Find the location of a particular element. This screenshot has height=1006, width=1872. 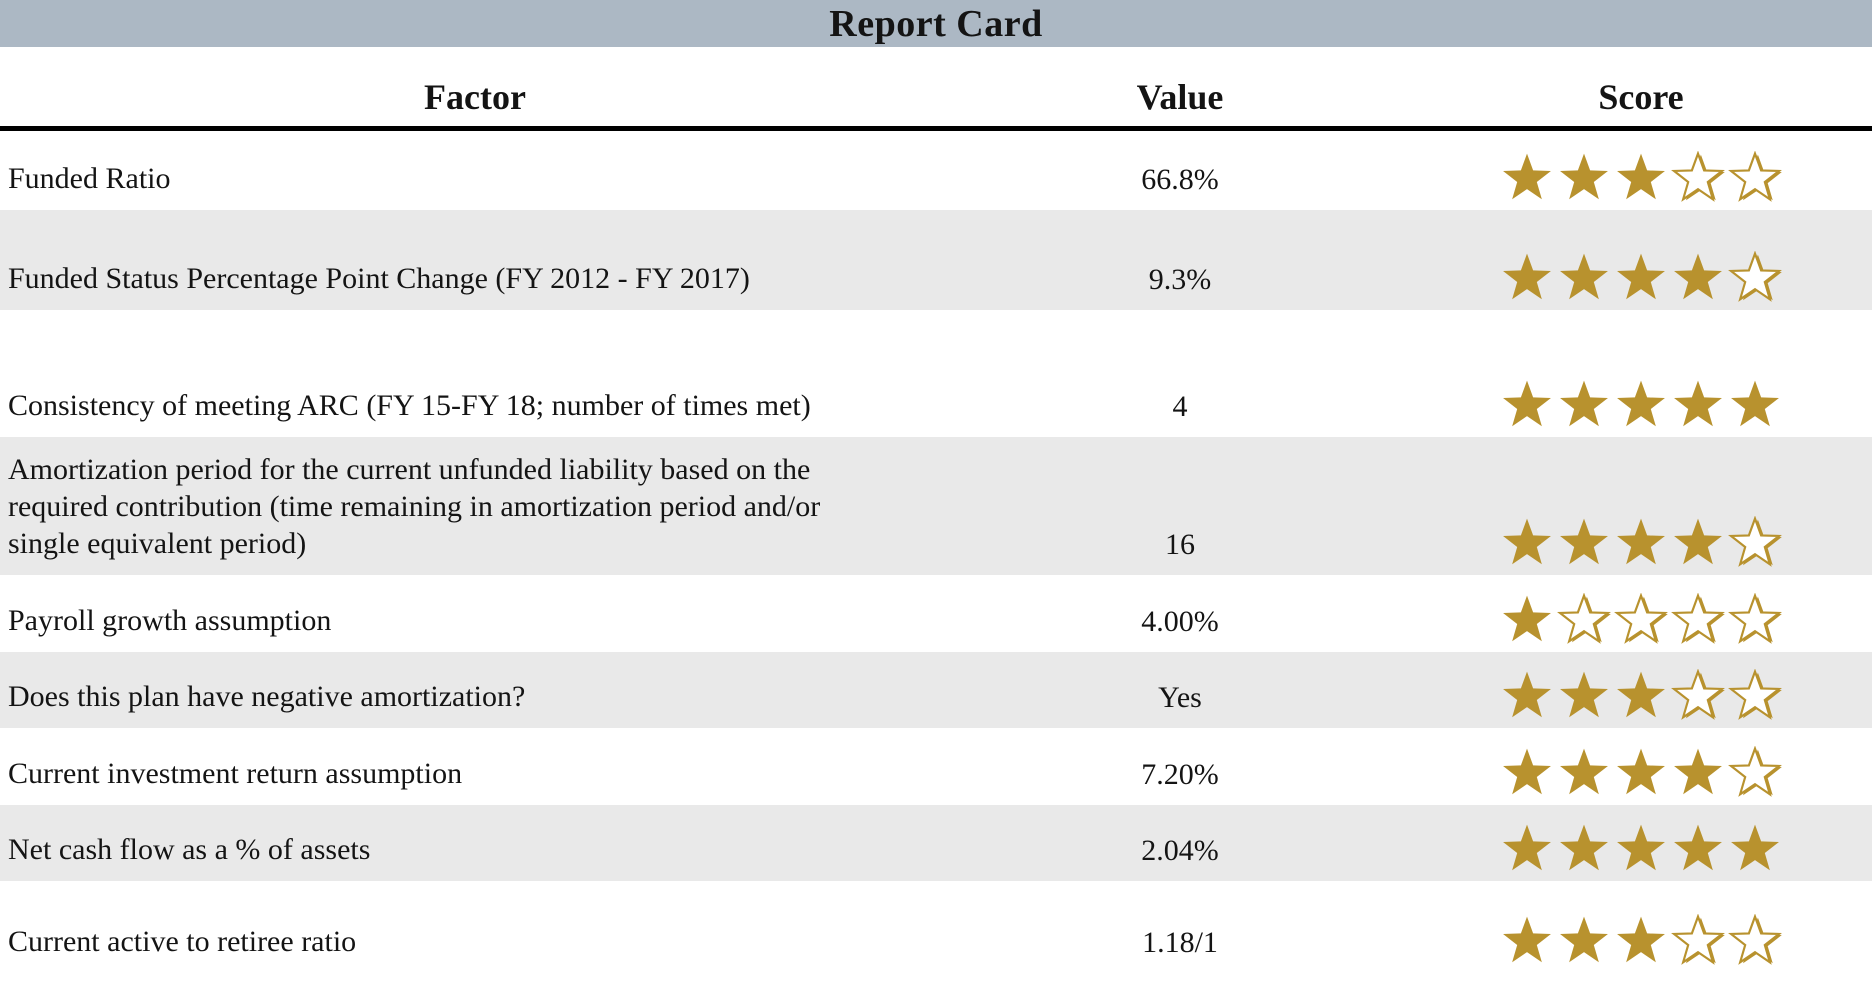

value-cell: 4.00% is located at coordinates (1180, 621).